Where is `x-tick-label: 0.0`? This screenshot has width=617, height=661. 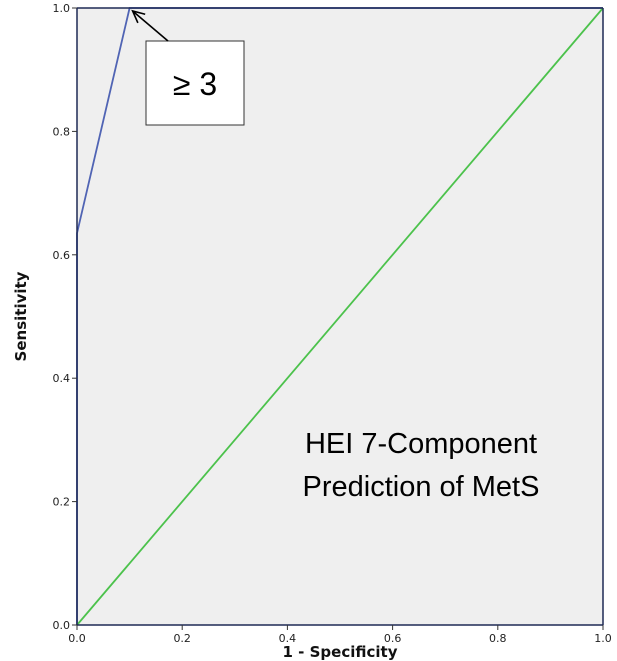
x-tick-label: 0.0 is located at coordinates (77, 638).